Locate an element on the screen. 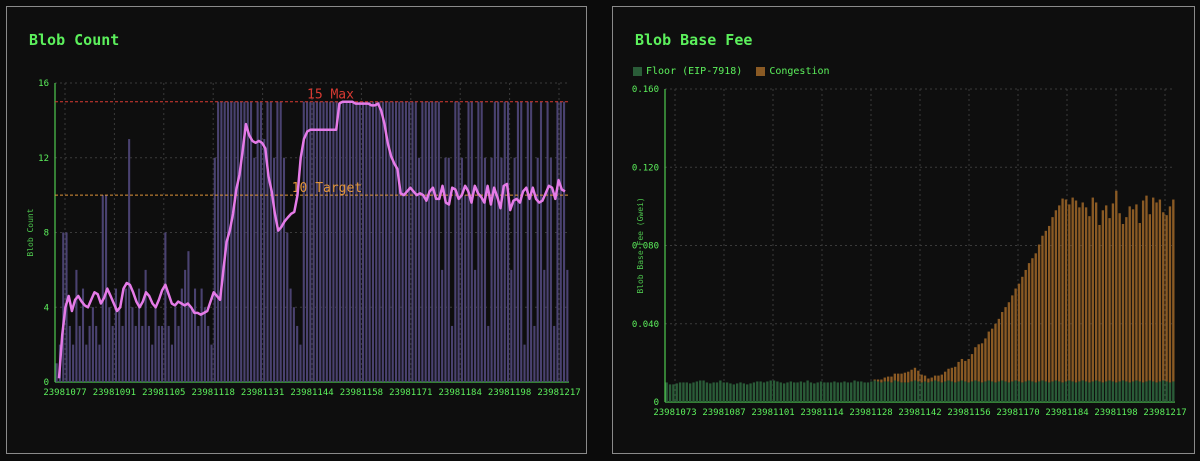 The width and height of the screenshot is (1200, 461). count-y-tick-label: 0 is located at coordinates (46, 383).